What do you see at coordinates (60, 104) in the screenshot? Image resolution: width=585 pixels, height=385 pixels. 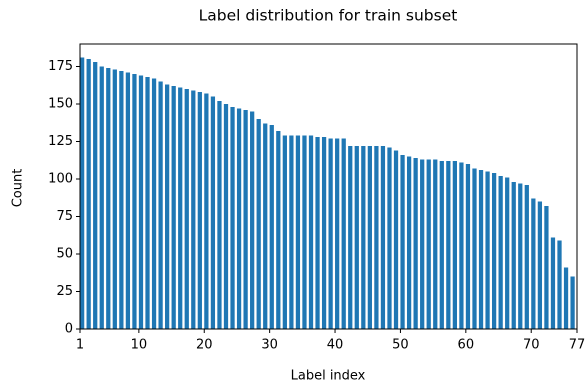 I see `y-tick-label: 150` at bounding box center [60, 104].